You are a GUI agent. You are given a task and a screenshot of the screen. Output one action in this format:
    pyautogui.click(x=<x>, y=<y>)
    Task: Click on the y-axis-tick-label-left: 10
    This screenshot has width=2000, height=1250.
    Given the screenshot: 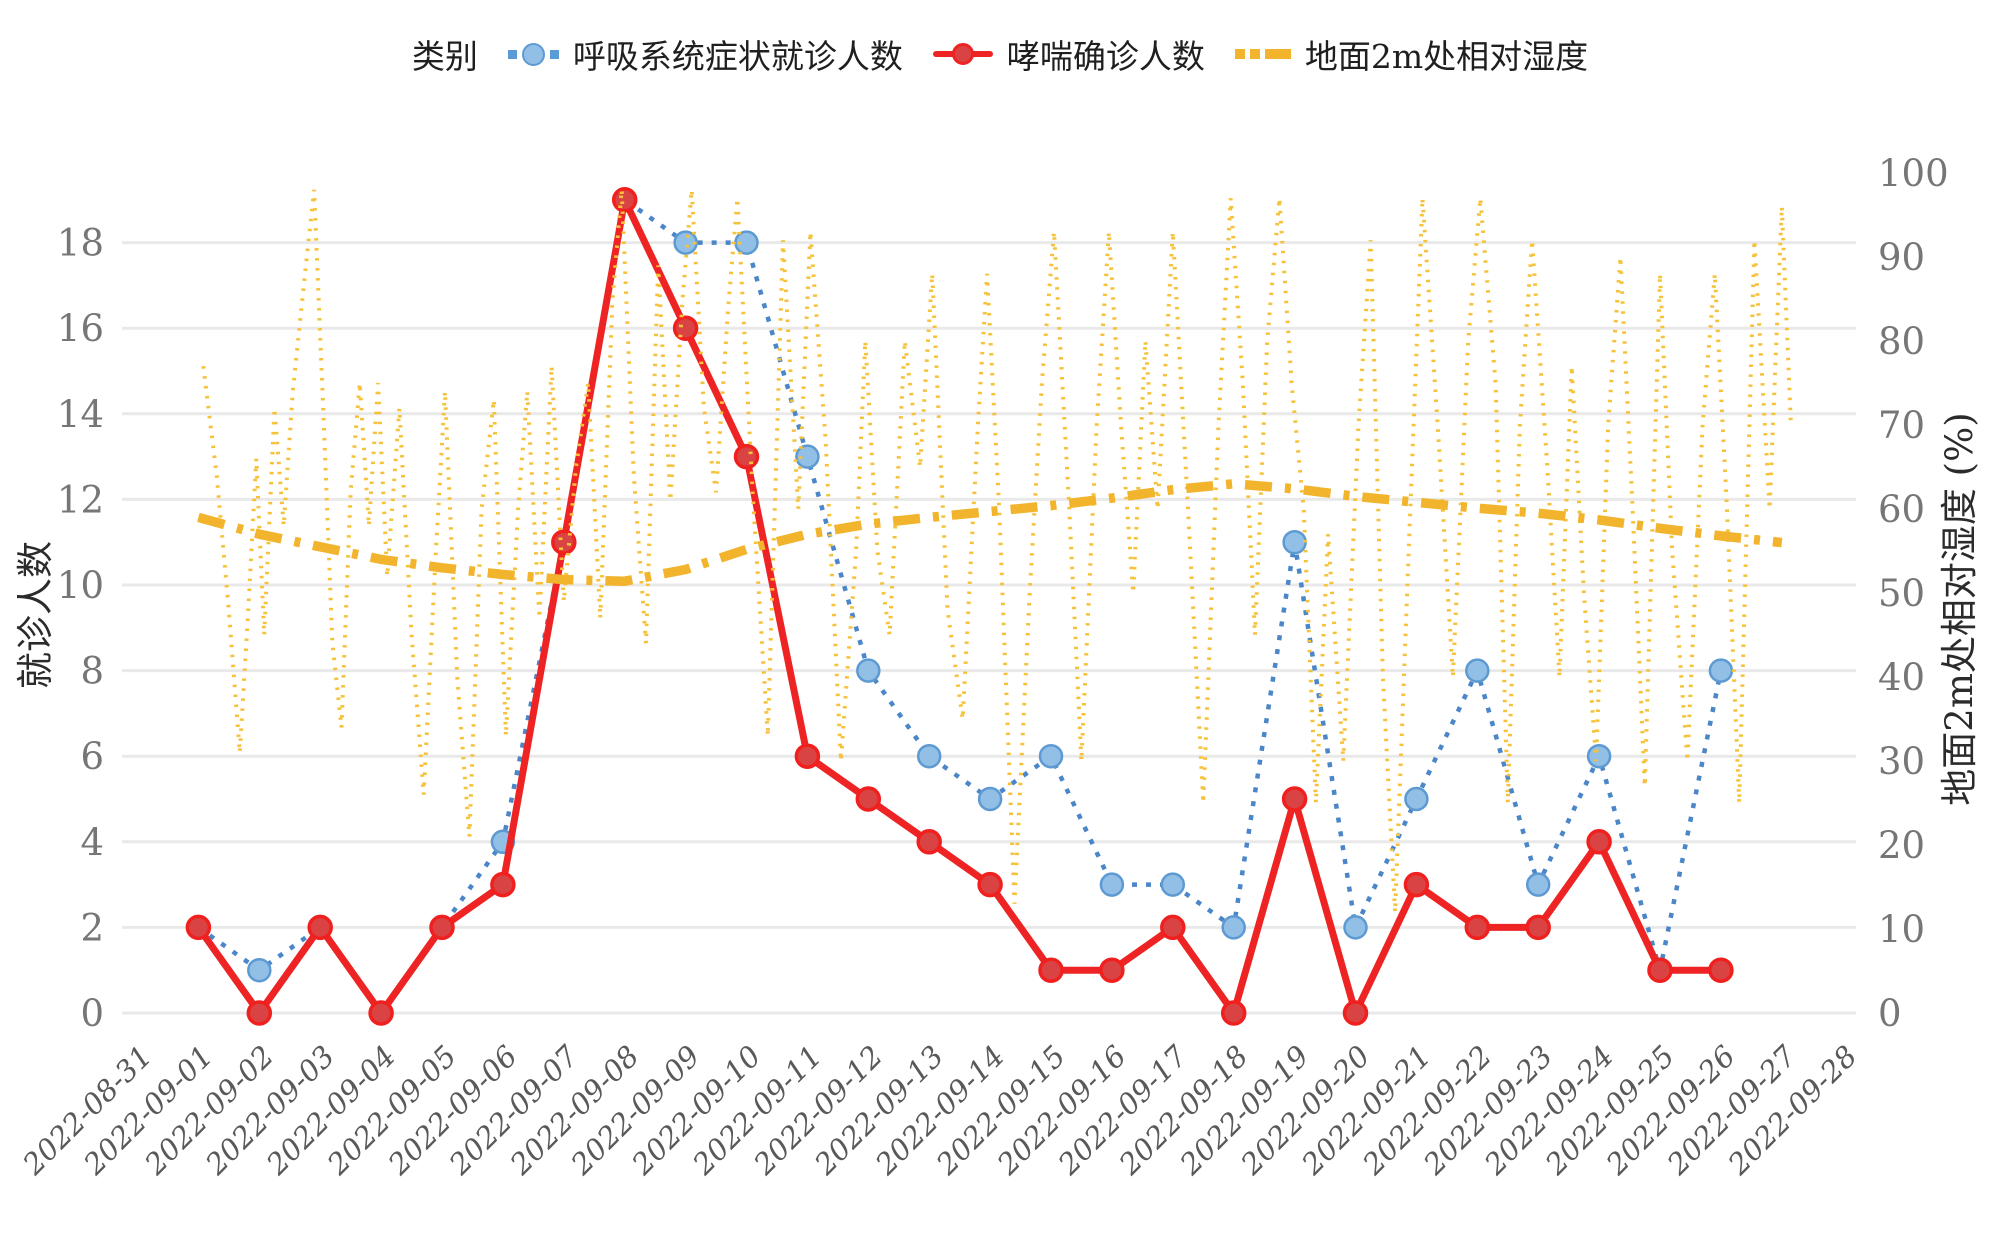 What is the action you would take?
    pyautogui.click(x=80, y=585)
    